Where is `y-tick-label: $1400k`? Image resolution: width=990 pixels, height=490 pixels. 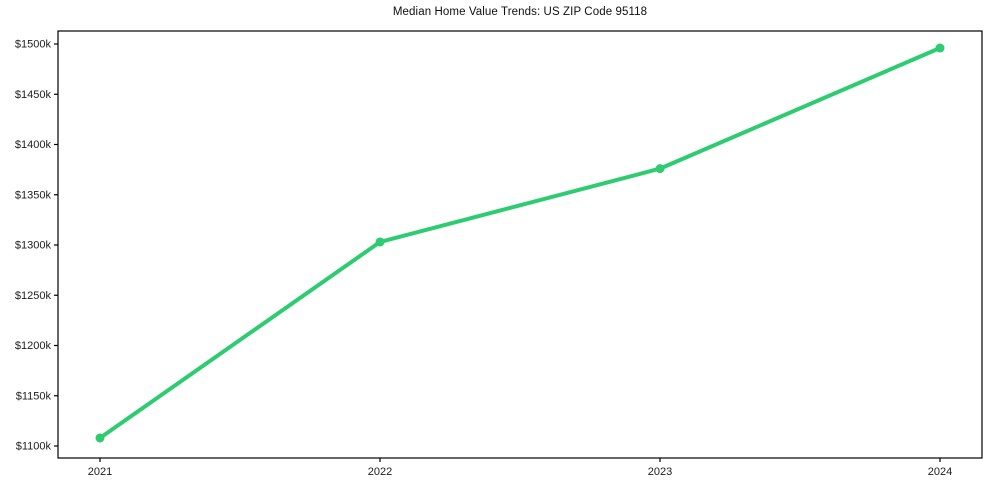
y-tick-label: $1400k is located at coordinates (33, 145).